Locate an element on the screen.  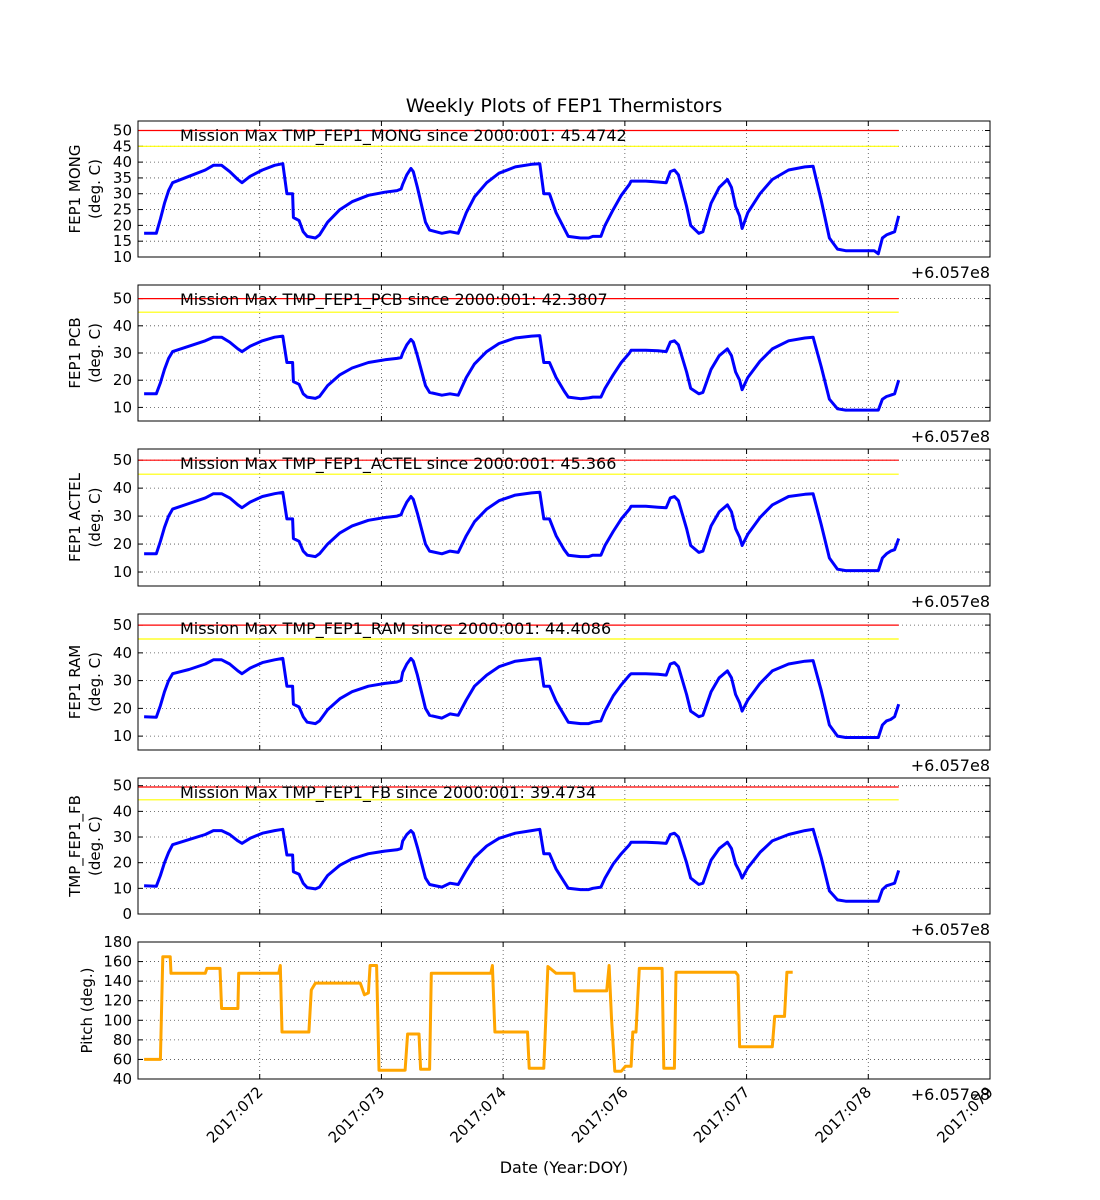
x-tick-label: 2017:078 is located at coordinates (844, 1115).